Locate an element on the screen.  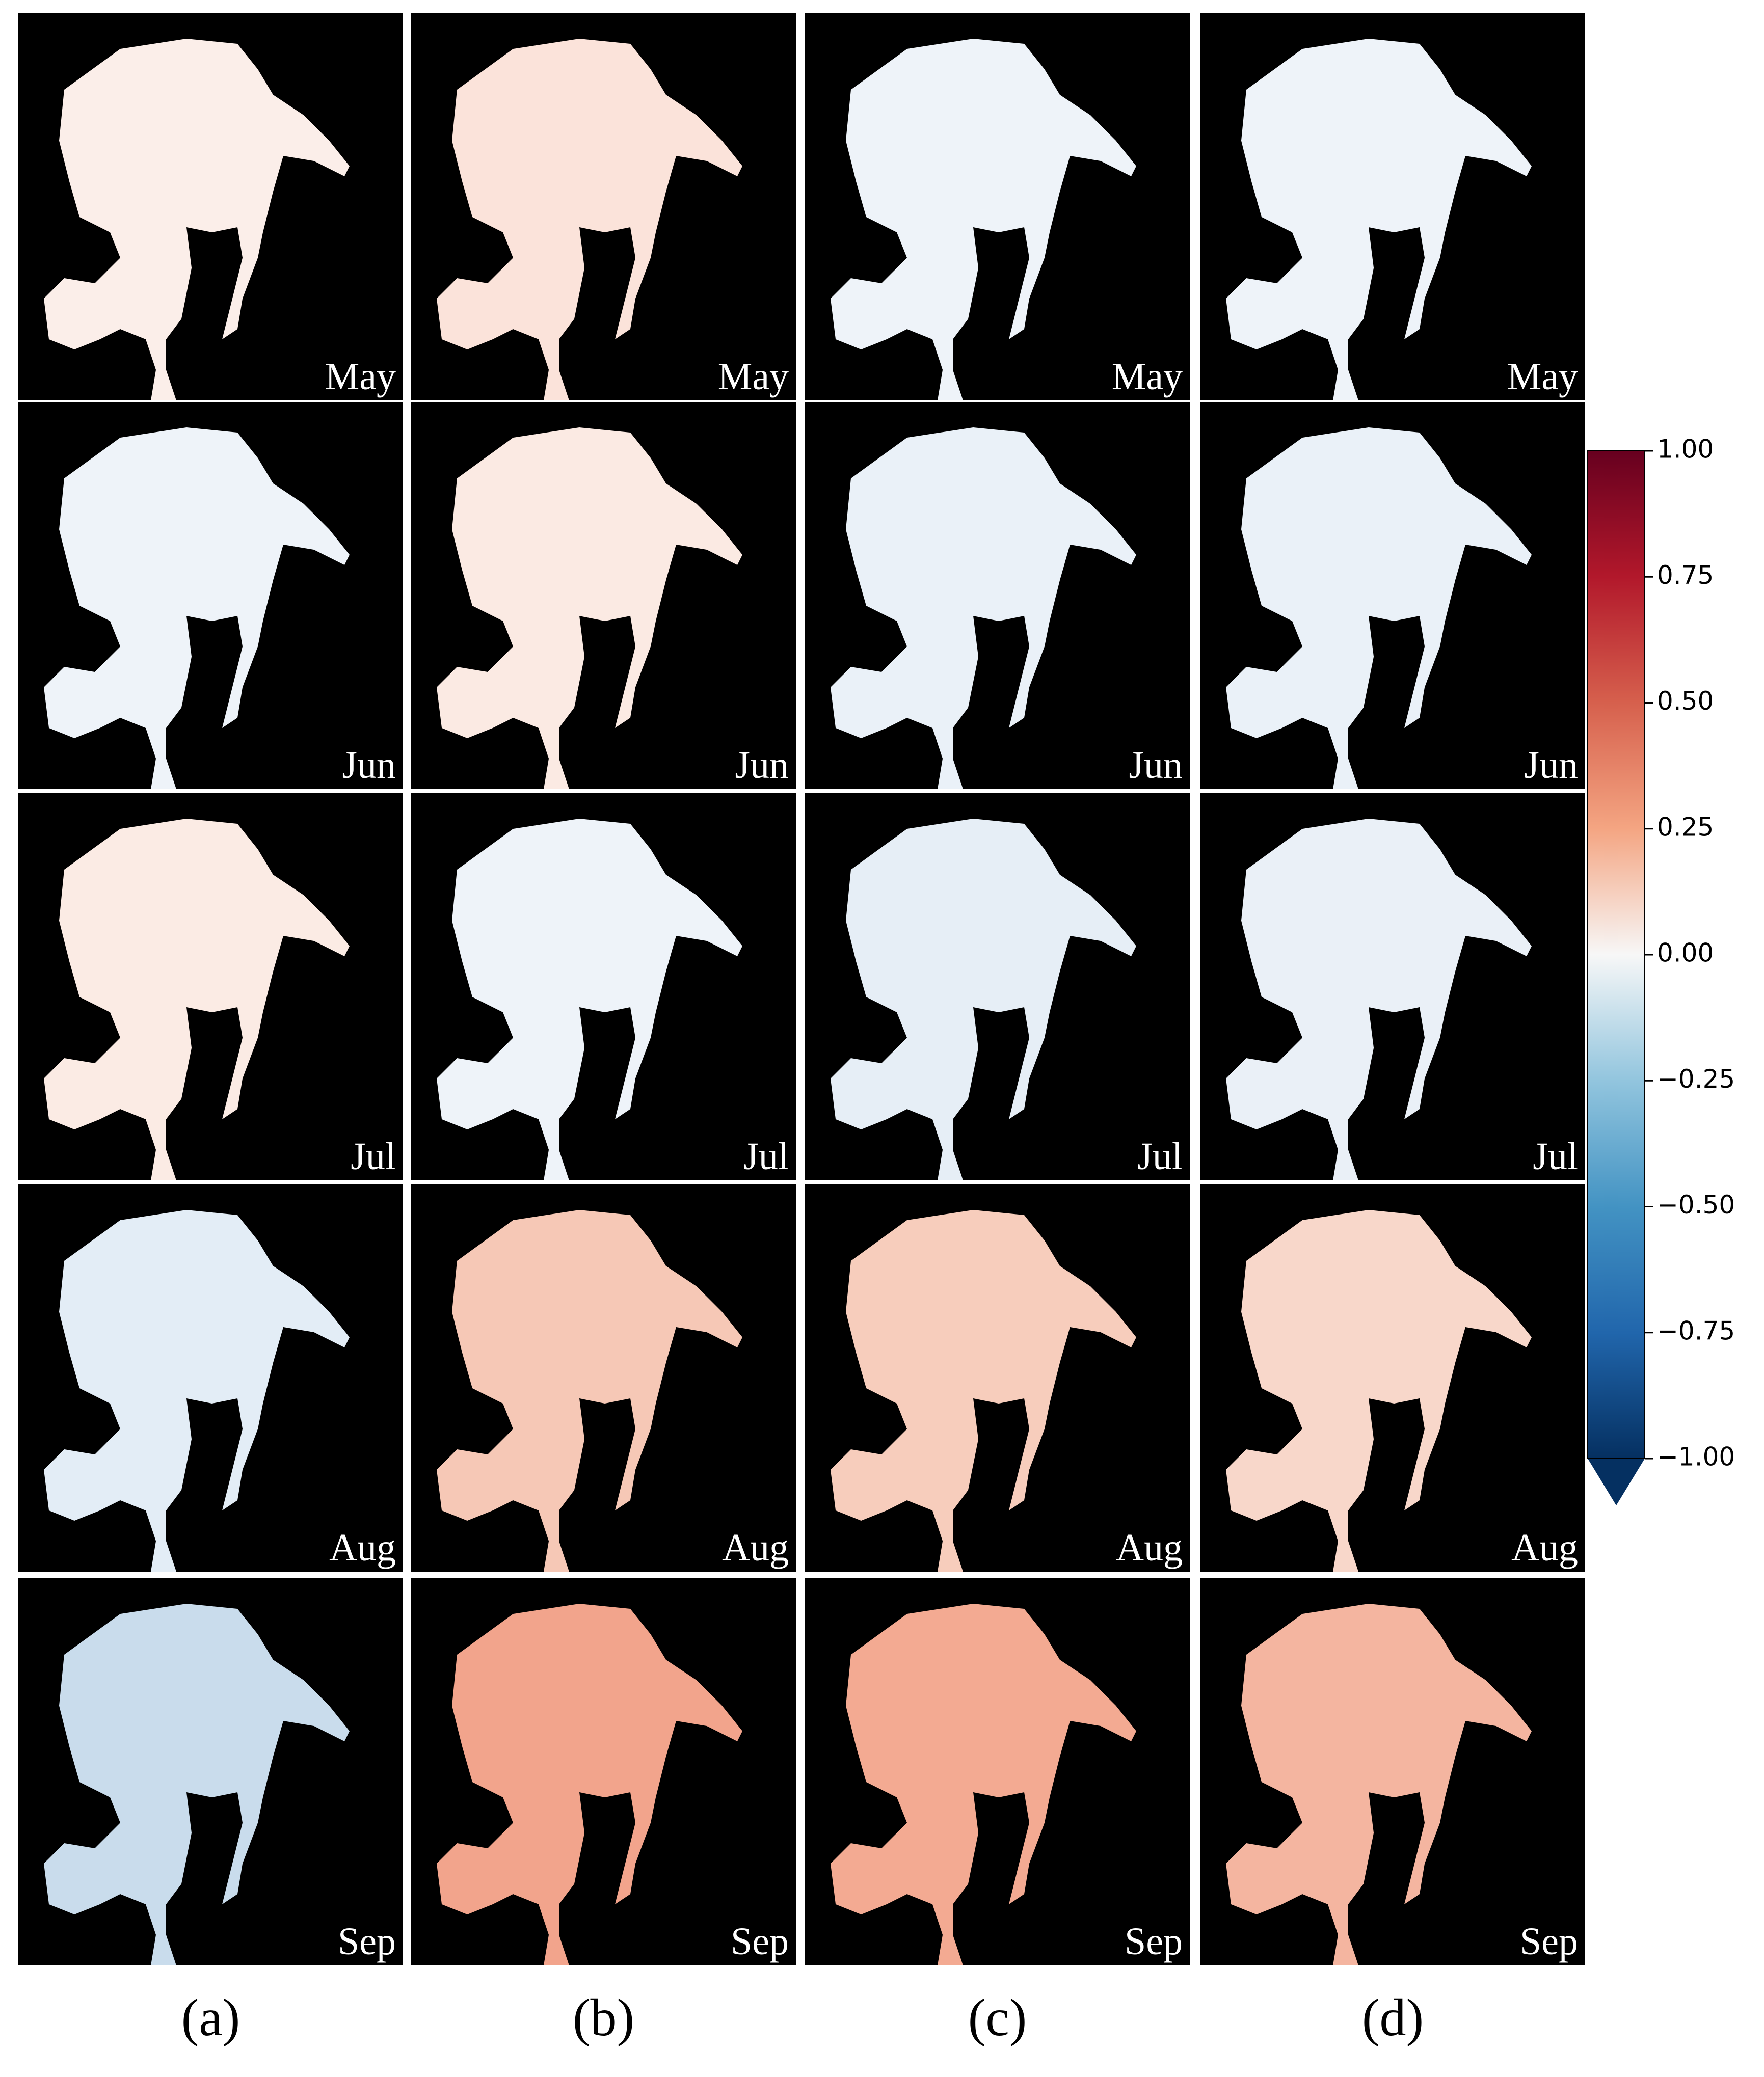
colorbar-extension is located at coordinates (1617, 1482).